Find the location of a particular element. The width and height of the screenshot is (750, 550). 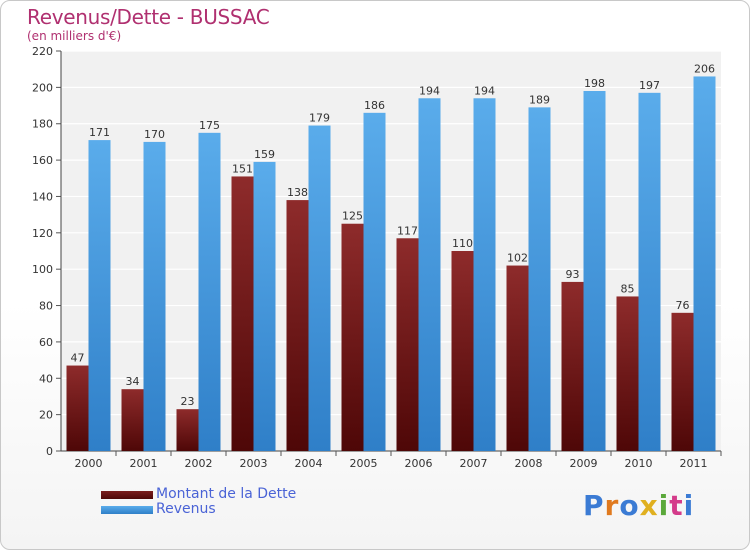

data-label-dette: 151 is located at coordinates (242, 168).